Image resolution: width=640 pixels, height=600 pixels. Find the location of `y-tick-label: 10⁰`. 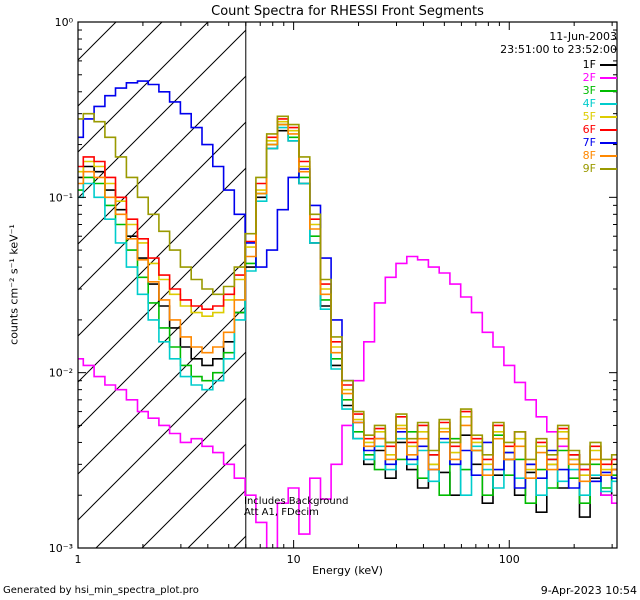

y-tick-label: 10⁰ is located at coordinates (64, 22).